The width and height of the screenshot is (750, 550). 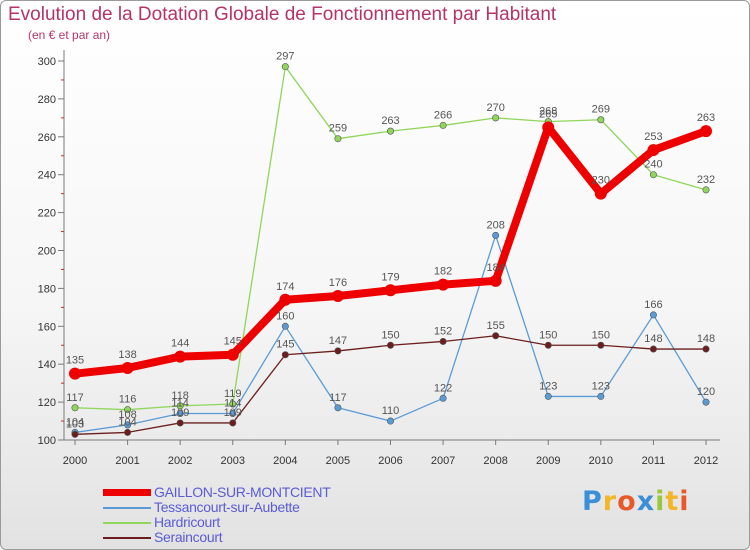 What do you see at coordinates (128, 400) in the screenshot?
I see `data-label: 116` at bounding box center [128, 400].